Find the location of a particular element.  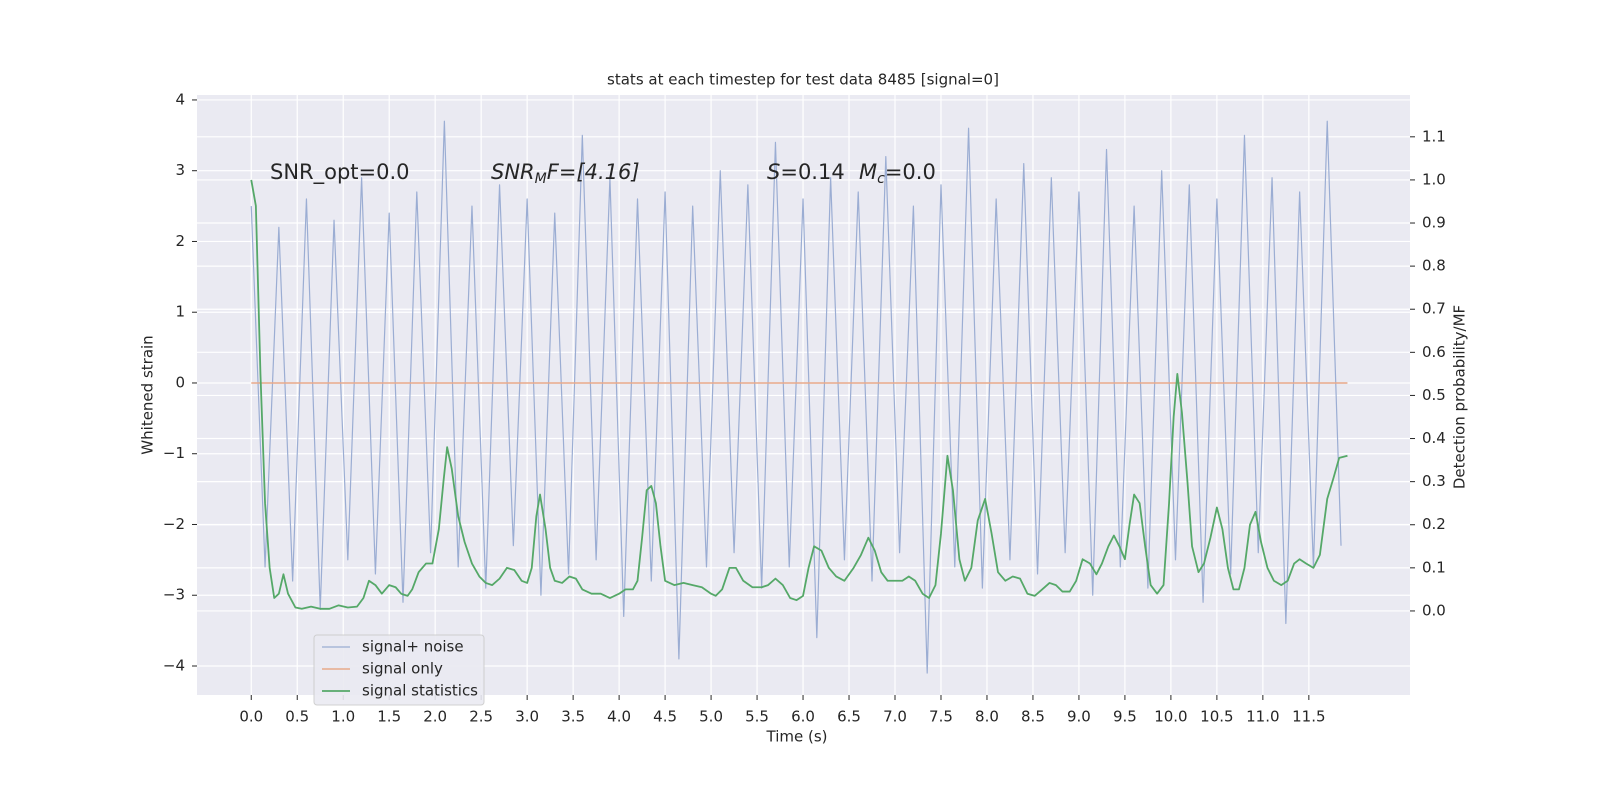

x-tick-label: 5.5 is located at coordinates (757, 717).